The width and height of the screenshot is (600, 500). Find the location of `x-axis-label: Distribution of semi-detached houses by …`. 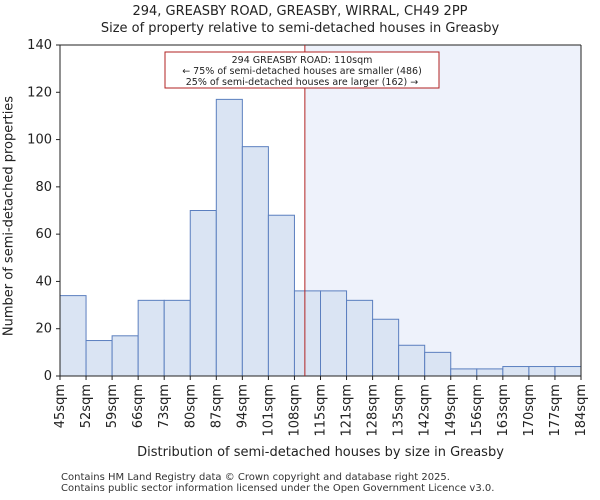

x-axis-label: Distribution of semi-detached houses by … is located at coordinates (320, 452).